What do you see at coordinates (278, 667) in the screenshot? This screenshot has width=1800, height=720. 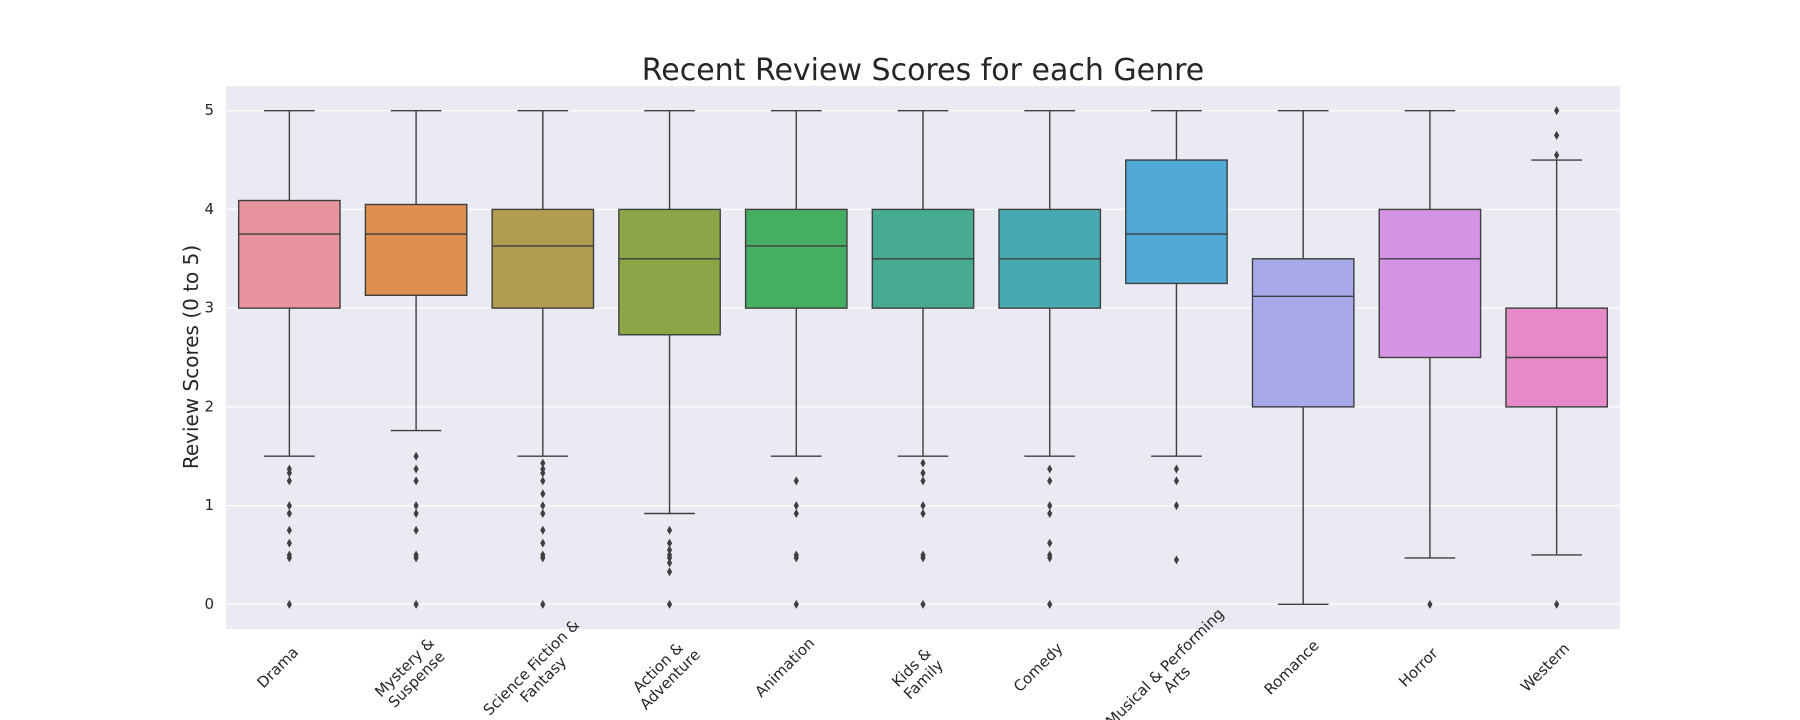 I see `x-tick-label: Drama` at bounding box center [278, 667].